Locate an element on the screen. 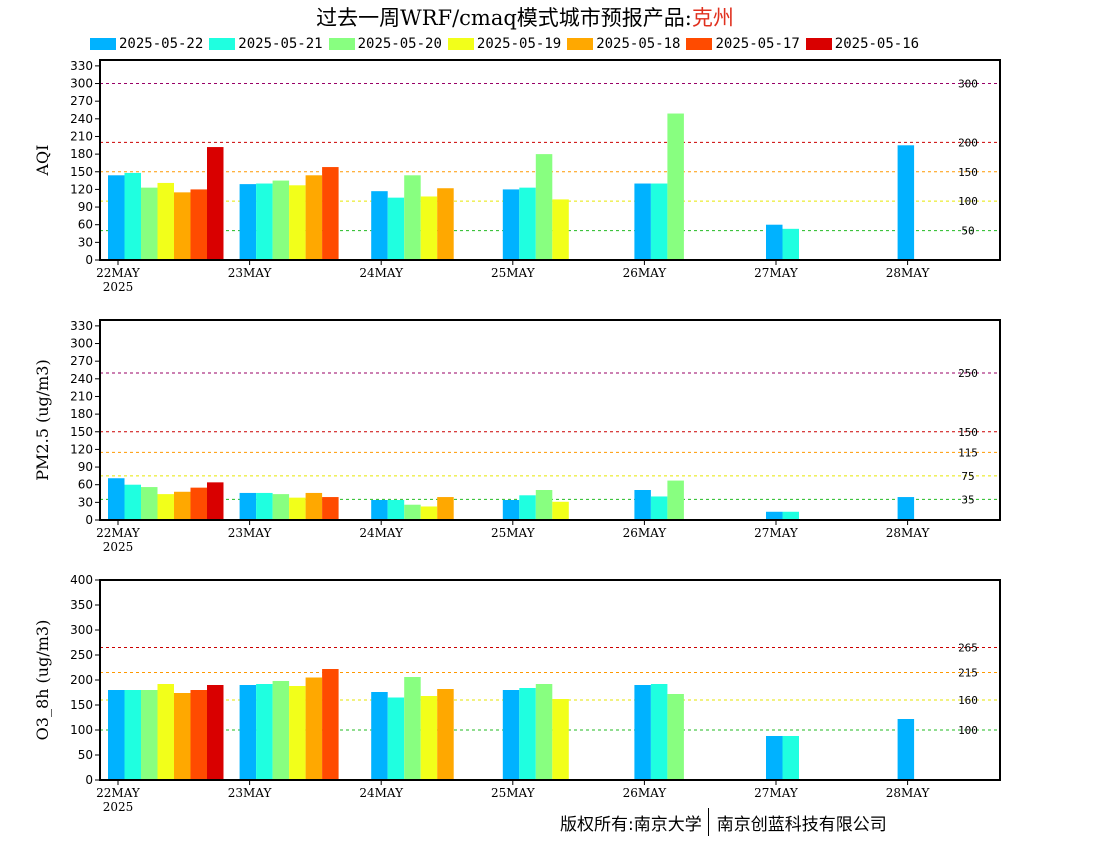  legend-item: 2025-05-21 is located at coordinates (266, 44).